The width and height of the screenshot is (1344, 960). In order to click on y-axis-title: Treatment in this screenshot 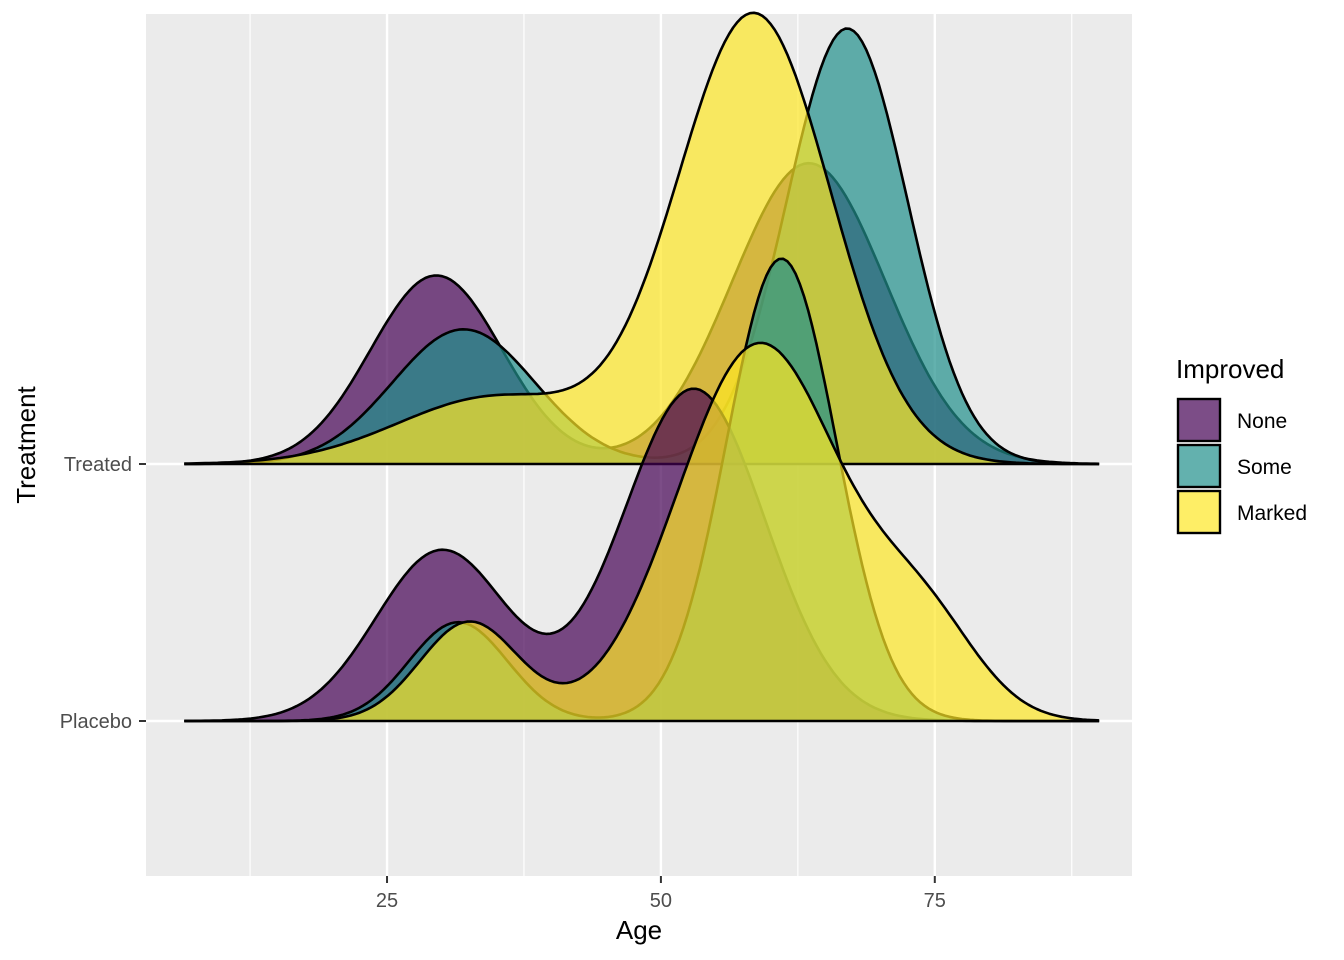, I will do `click(26, 444)`.